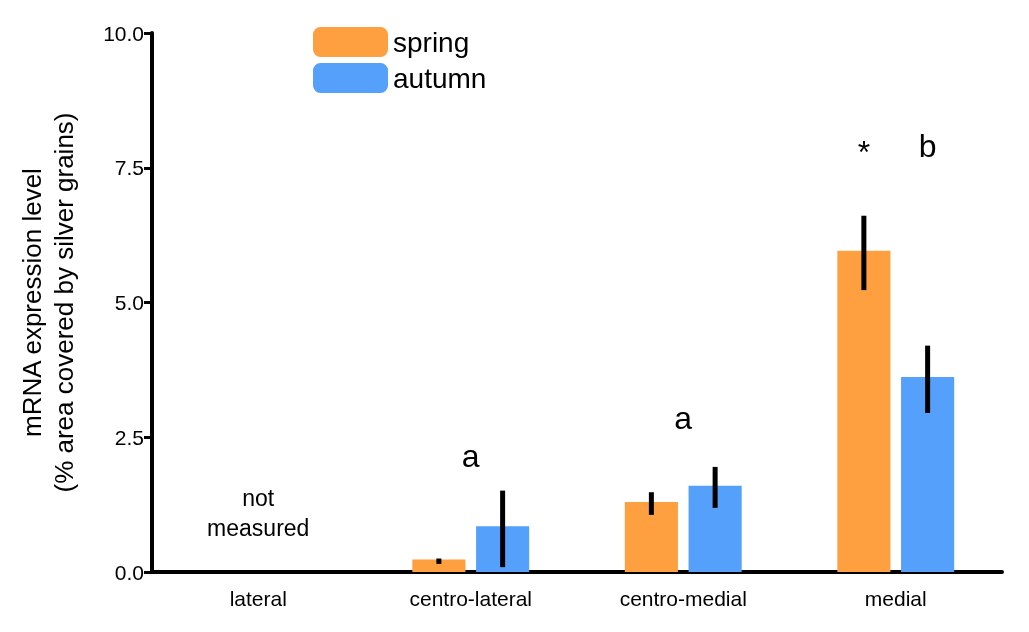 This screenshot has width=1029, height=632. I want to click on y-tick-label: 0.0, so click(129, 572).